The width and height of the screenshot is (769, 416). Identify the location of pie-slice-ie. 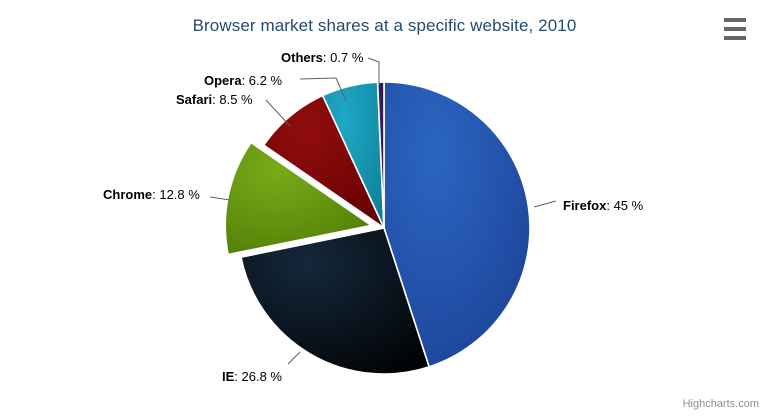
(335, 301).